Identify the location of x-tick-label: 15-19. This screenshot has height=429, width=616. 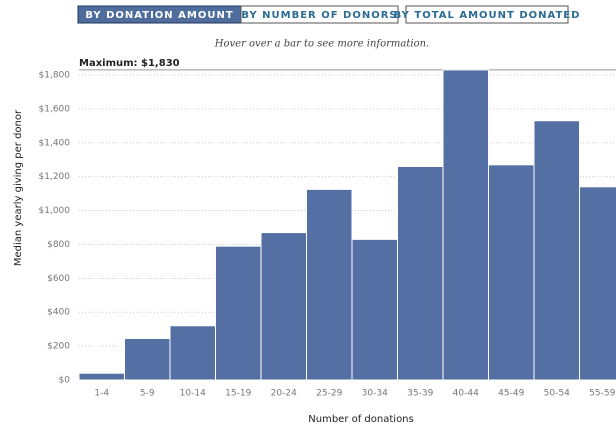
(238, 394).